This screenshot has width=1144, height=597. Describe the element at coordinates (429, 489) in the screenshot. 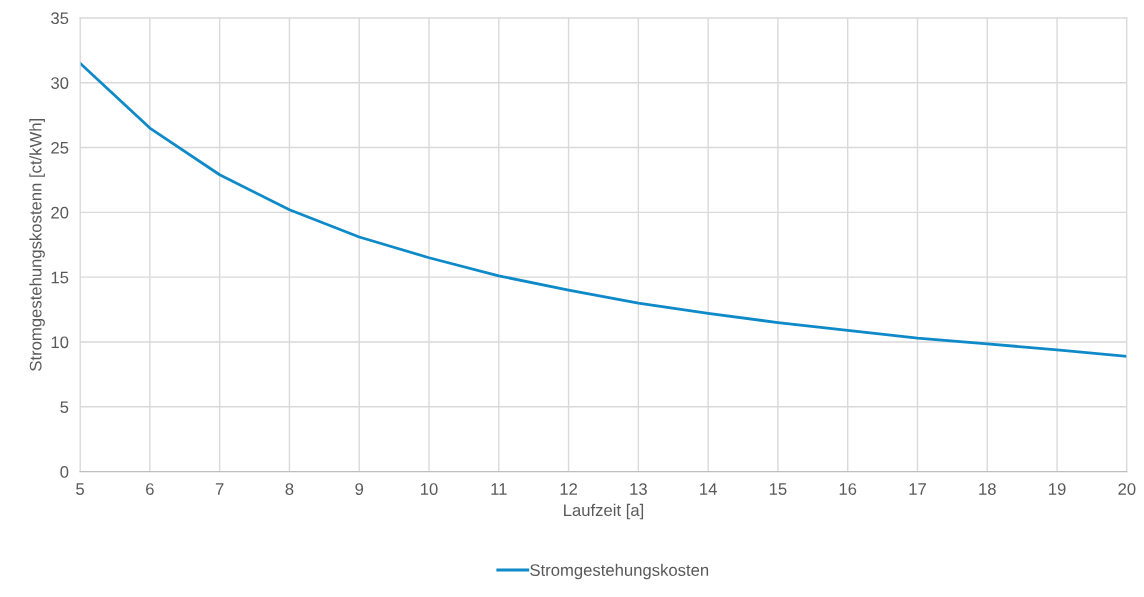

I see `x-tick-label: 10` at that location.